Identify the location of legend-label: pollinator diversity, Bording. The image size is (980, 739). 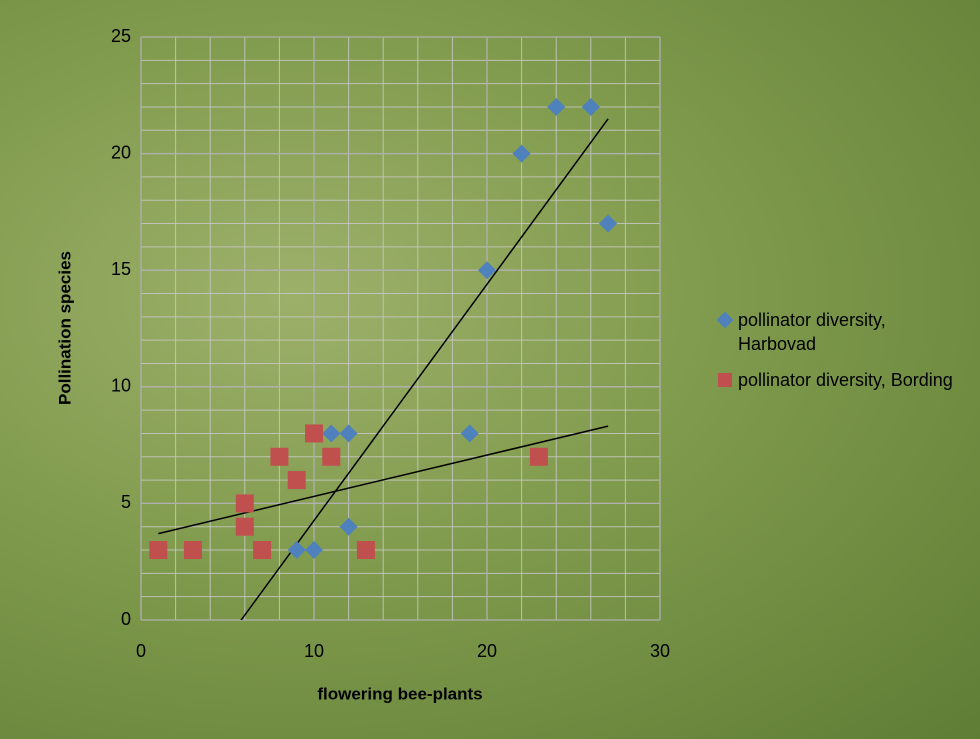
(845, 380).